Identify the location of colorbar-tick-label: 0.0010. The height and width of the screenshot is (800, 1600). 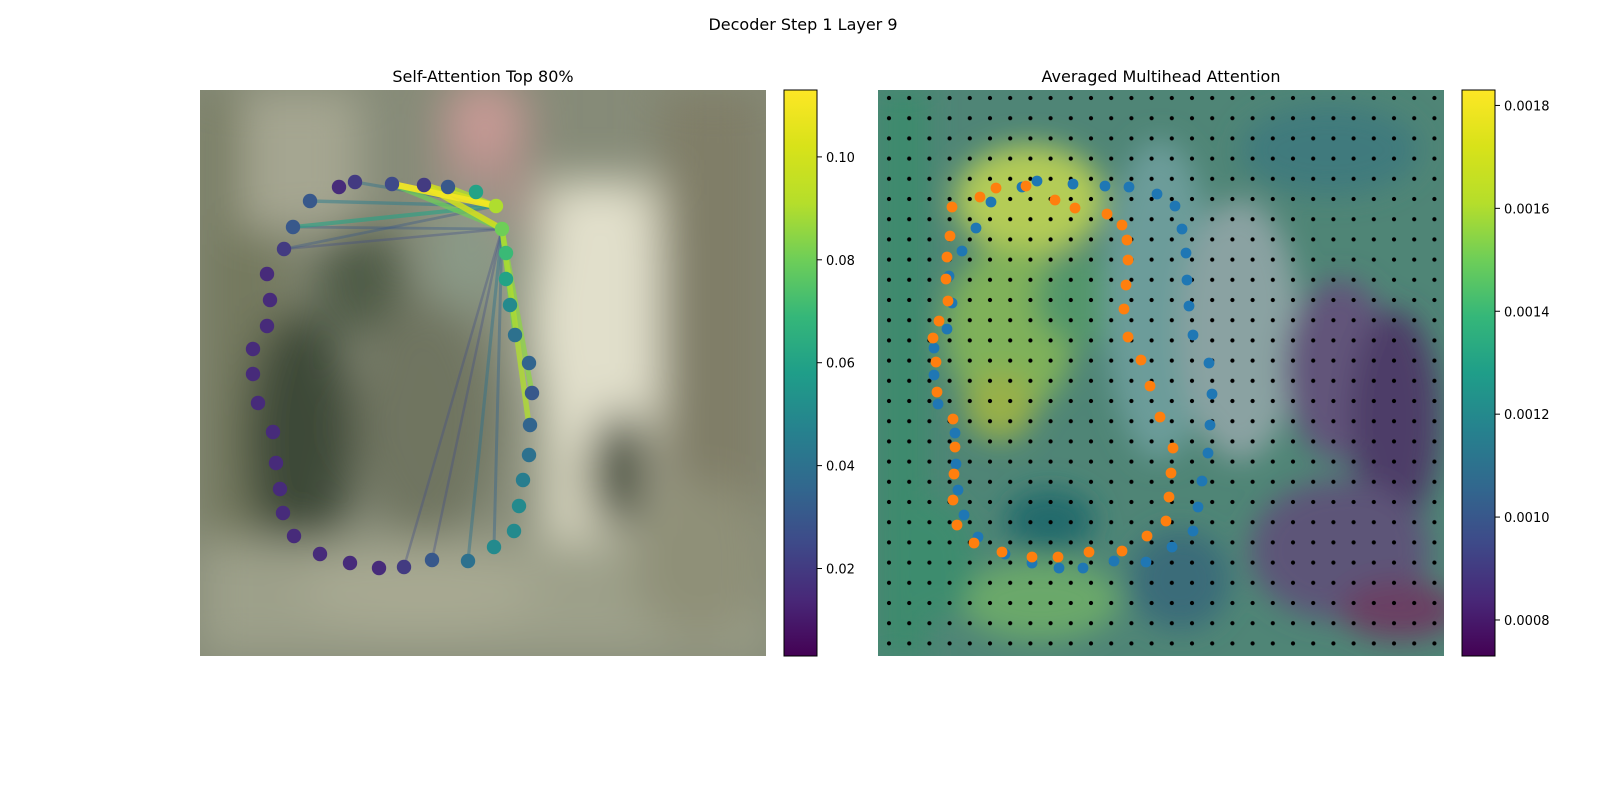
(1527, 518).